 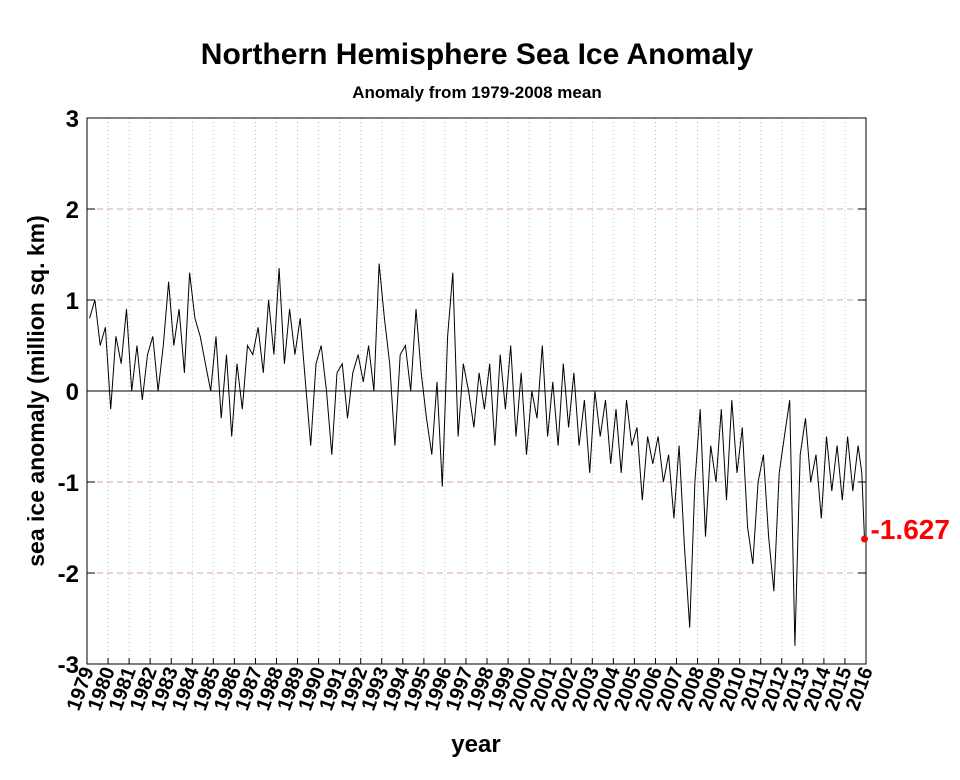 I want to click on y-tick-label: -3, so click(x=68, y=665).